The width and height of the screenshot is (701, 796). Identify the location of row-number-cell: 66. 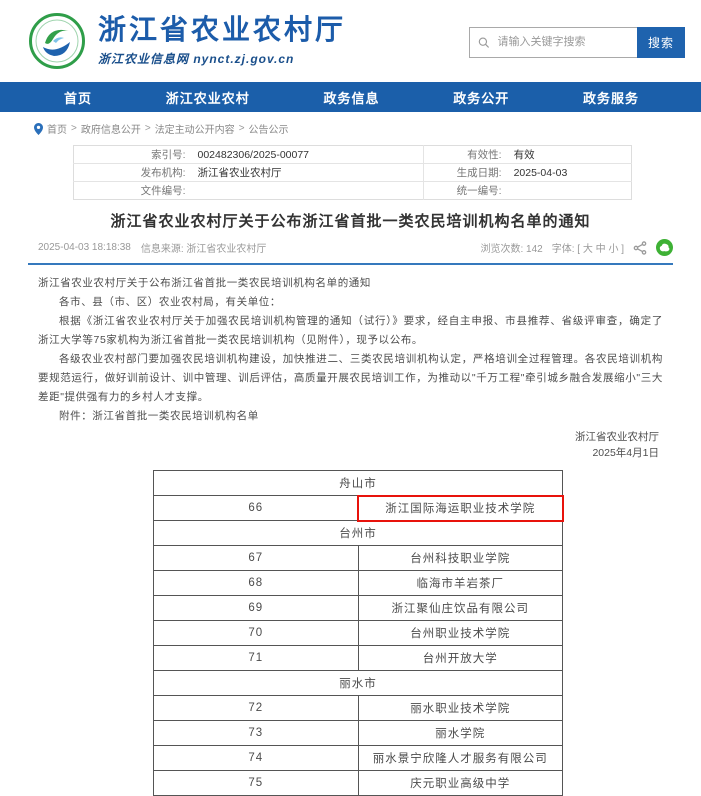
(256, 508).